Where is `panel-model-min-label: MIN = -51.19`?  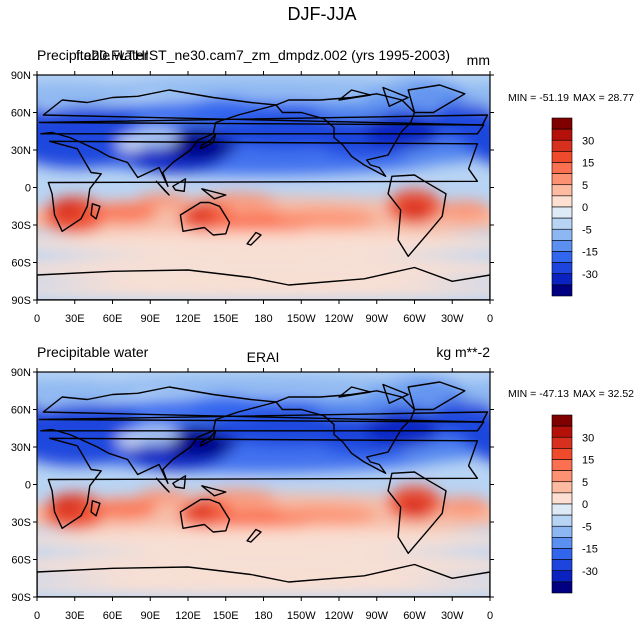
panel-model-min-label: MIN = -51.19 is located at coordinates (538, 98).